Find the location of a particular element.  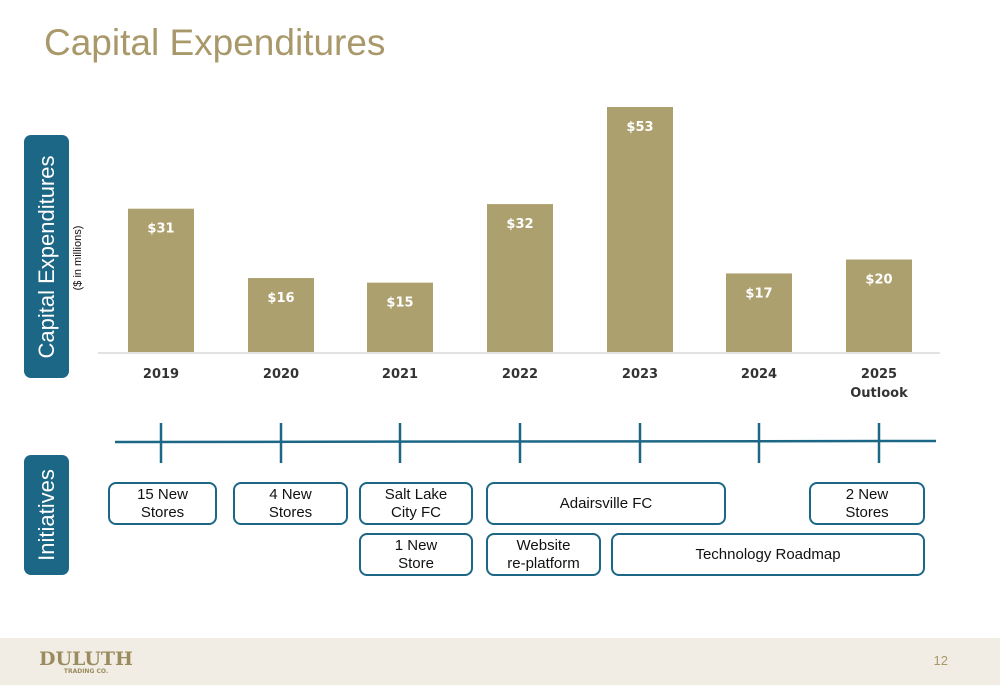

initiative-4-new-stores: 4 New Stores is located at coordinates (290, 503).